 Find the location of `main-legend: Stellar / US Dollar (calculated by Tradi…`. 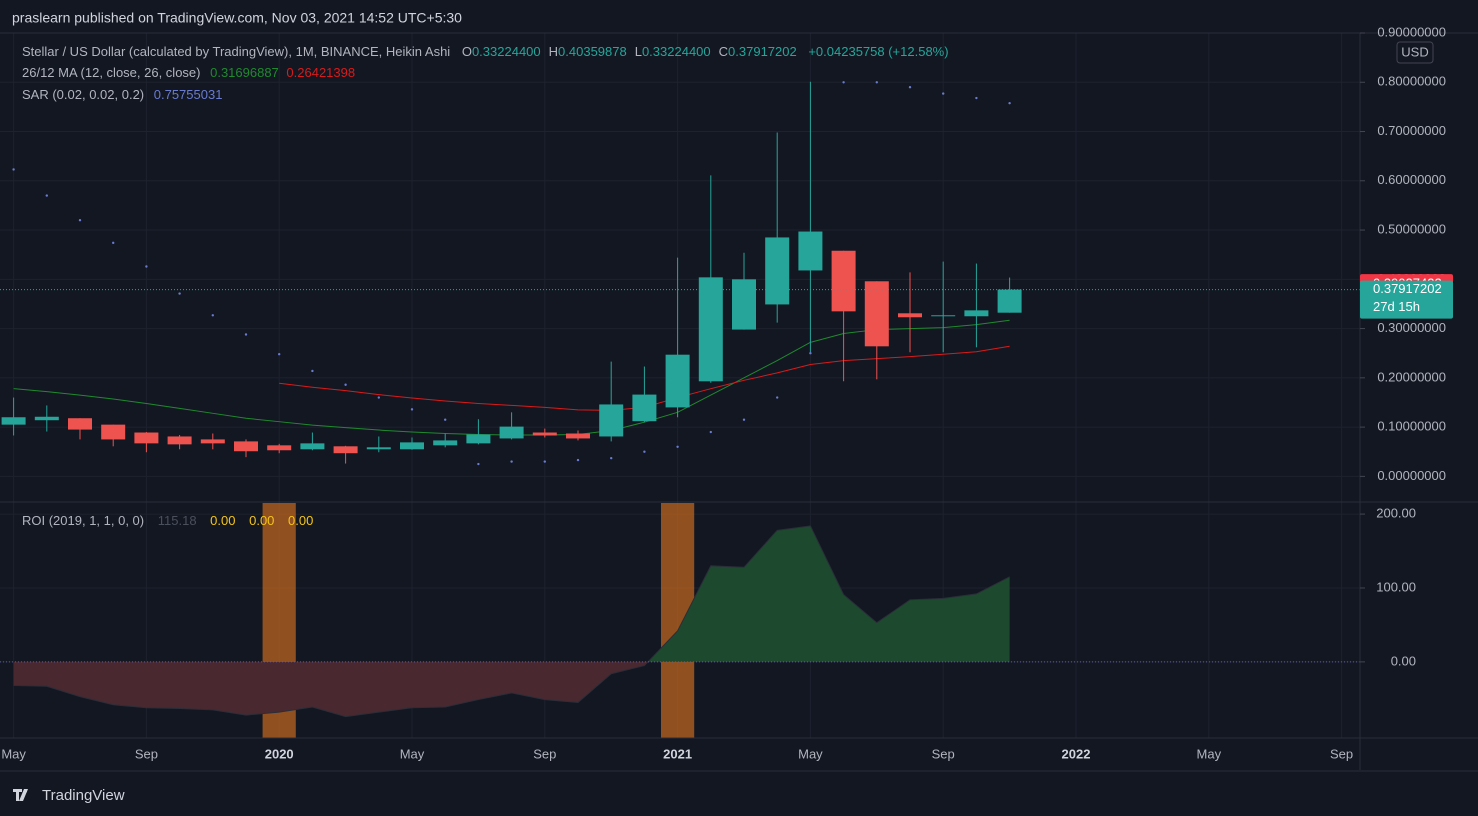

main-legend: Stellar / US Dollar (calculated by Tradi… is located at coordinates (485, 51).